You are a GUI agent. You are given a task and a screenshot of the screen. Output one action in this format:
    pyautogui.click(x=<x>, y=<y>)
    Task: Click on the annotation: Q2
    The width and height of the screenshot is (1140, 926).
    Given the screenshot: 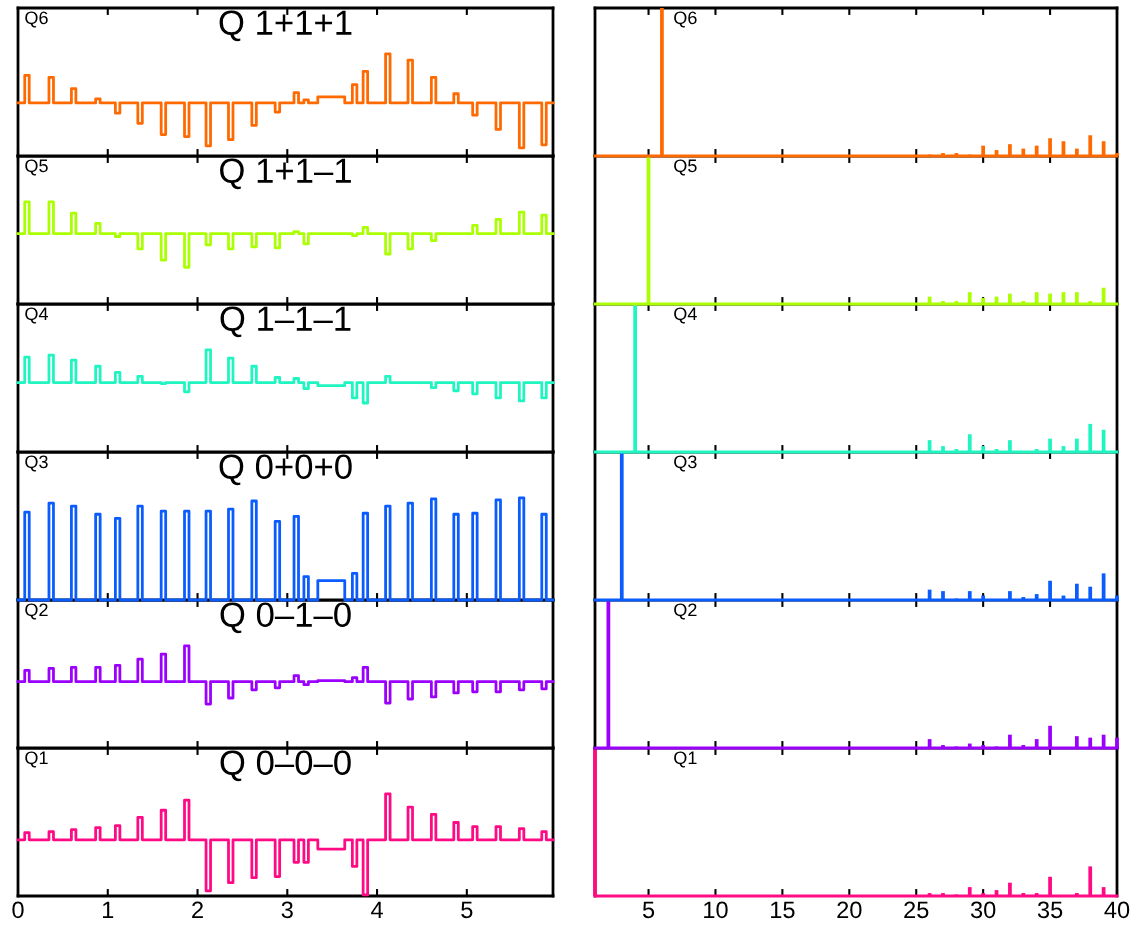 What is the action you would take?
    pyautogui.click(x=685, y=611)
    